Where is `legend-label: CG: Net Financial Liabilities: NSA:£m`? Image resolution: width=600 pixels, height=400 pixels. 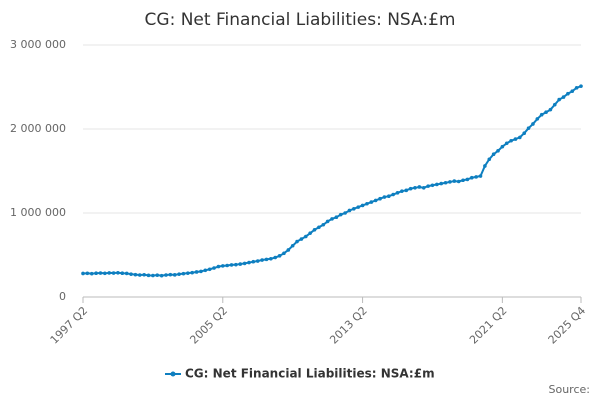 legend-label: CG: Net Financial Liabilities: NSA:£m is located at coordinates (310, 374).